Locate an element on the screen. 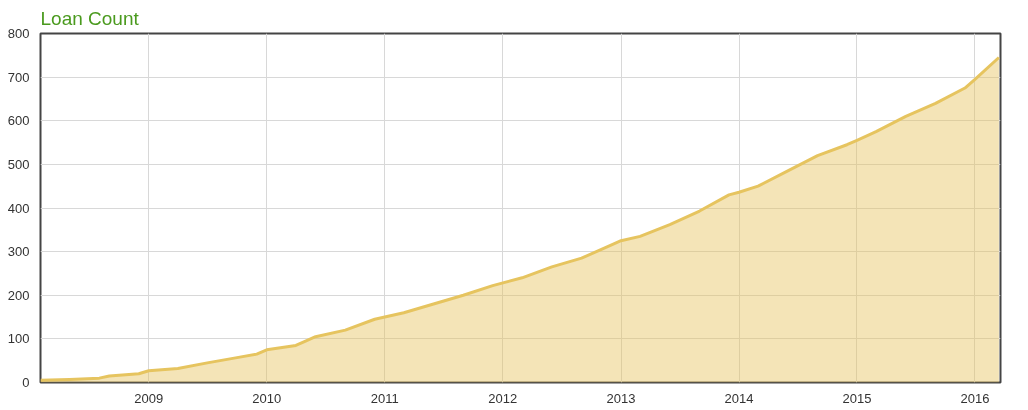  y-tick-label: 0 is located at coordinates (26, 382).